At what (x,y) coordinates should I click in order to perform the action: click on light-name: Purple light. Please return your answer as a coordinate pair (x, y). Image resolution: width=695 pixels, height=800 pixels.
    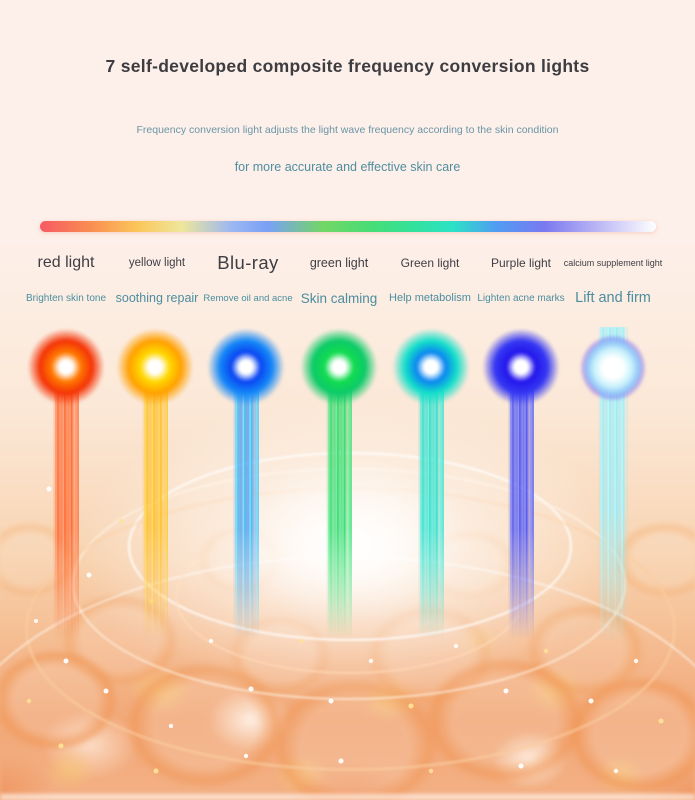
    Looking at the image, I should click on (521, 263).